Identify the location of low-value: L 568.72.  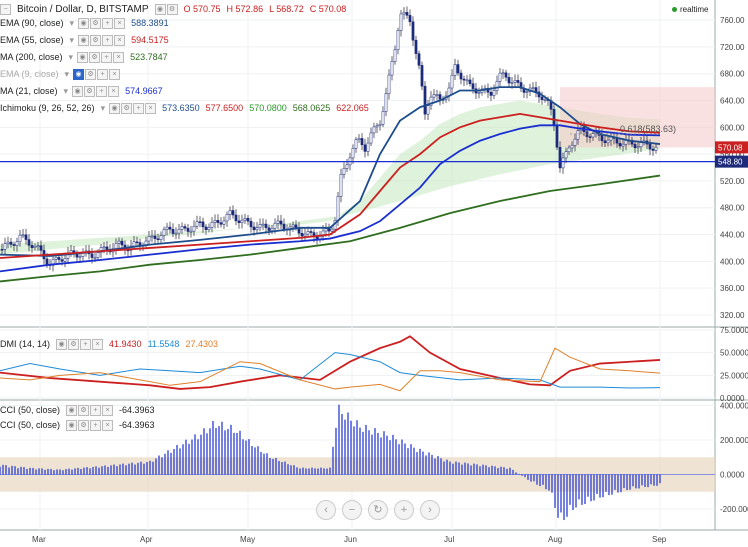
(286, 9).